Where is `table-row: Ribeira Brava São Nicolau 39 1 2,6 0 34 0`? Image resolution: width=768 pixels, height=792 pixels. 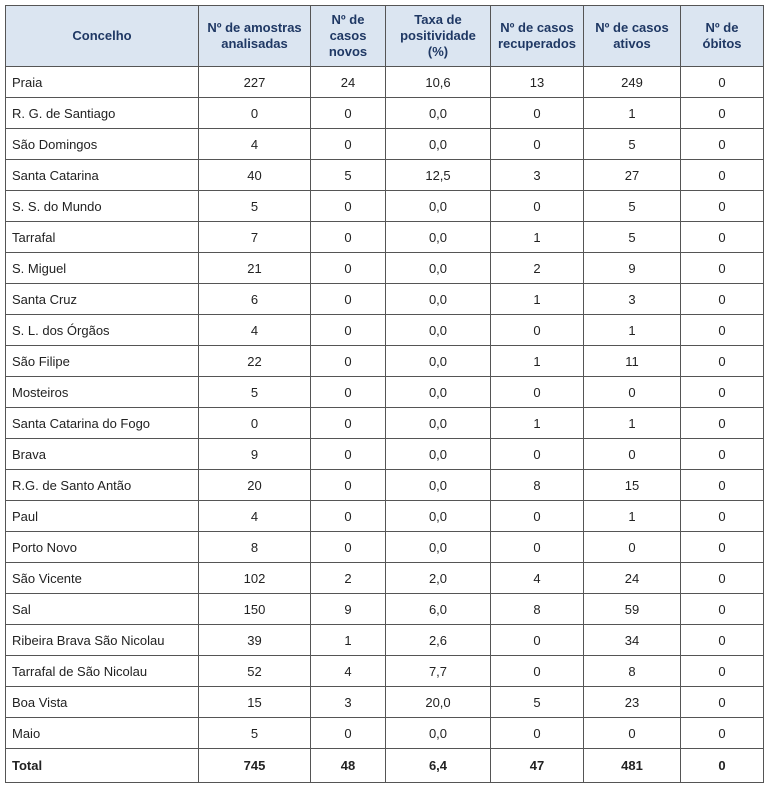 table-row: Ribeira Brava São Nicolau 39 1 2,6 0 34 0 is located at coordinates (384, 640).